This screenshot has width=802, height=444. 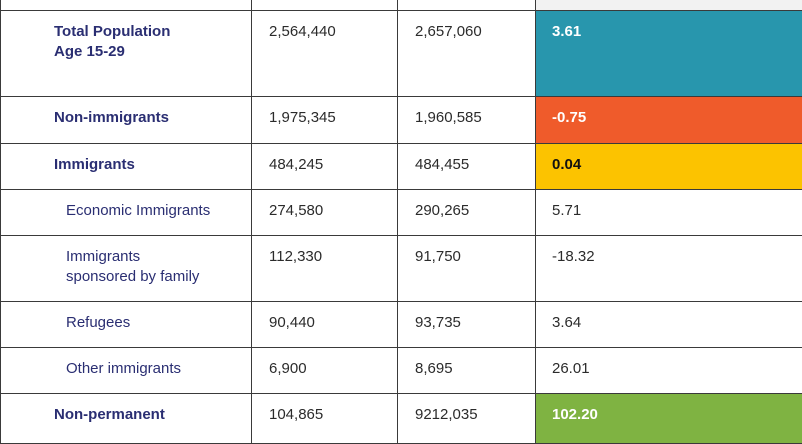 I want to click on pct-change: -18.32, so click(x=573, y=256).